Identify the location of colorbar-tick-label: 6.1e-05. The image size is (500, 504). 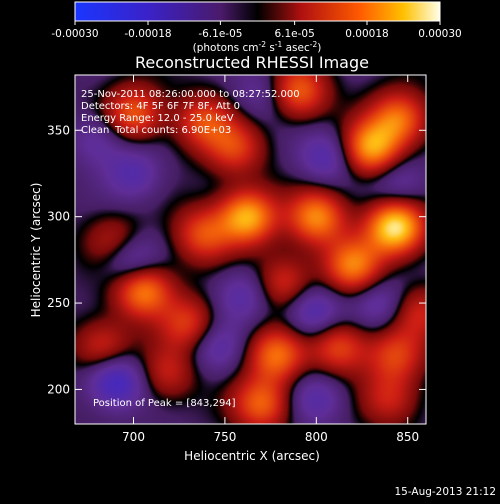
(294, 34).